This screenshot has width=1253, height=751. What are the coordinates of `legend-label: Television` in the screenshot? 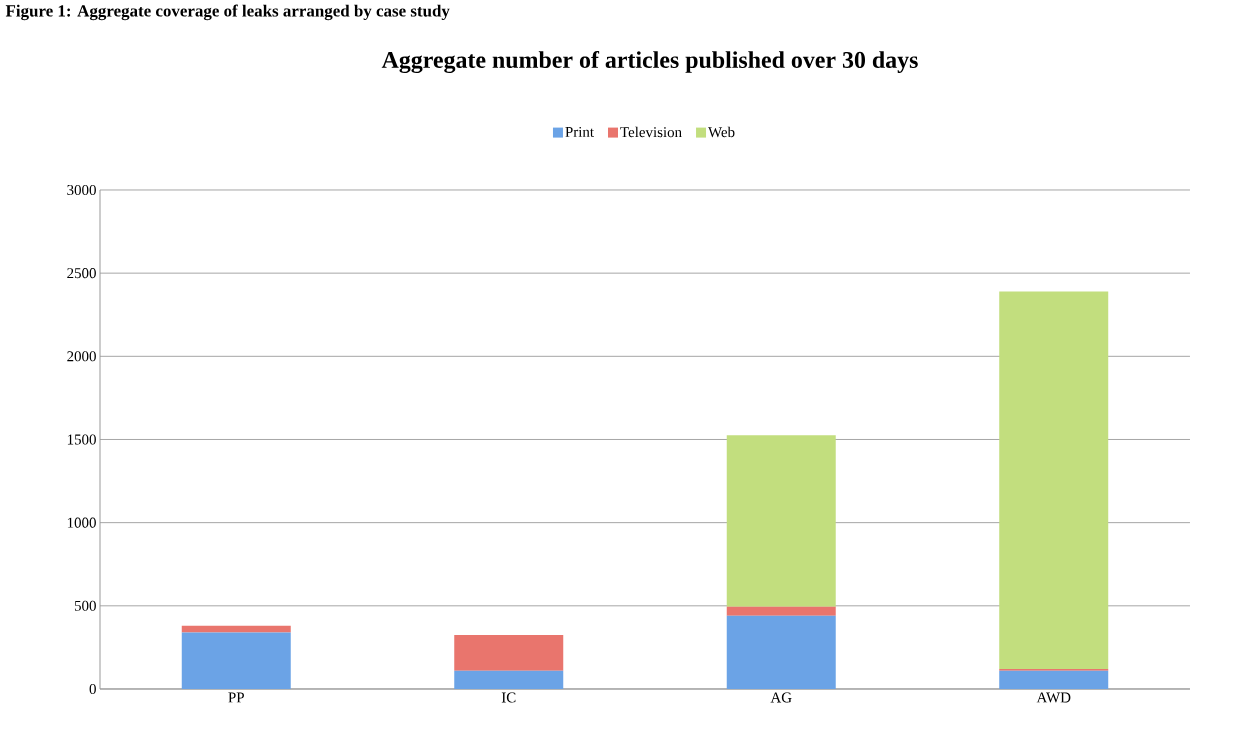 It's located at (651, 132).